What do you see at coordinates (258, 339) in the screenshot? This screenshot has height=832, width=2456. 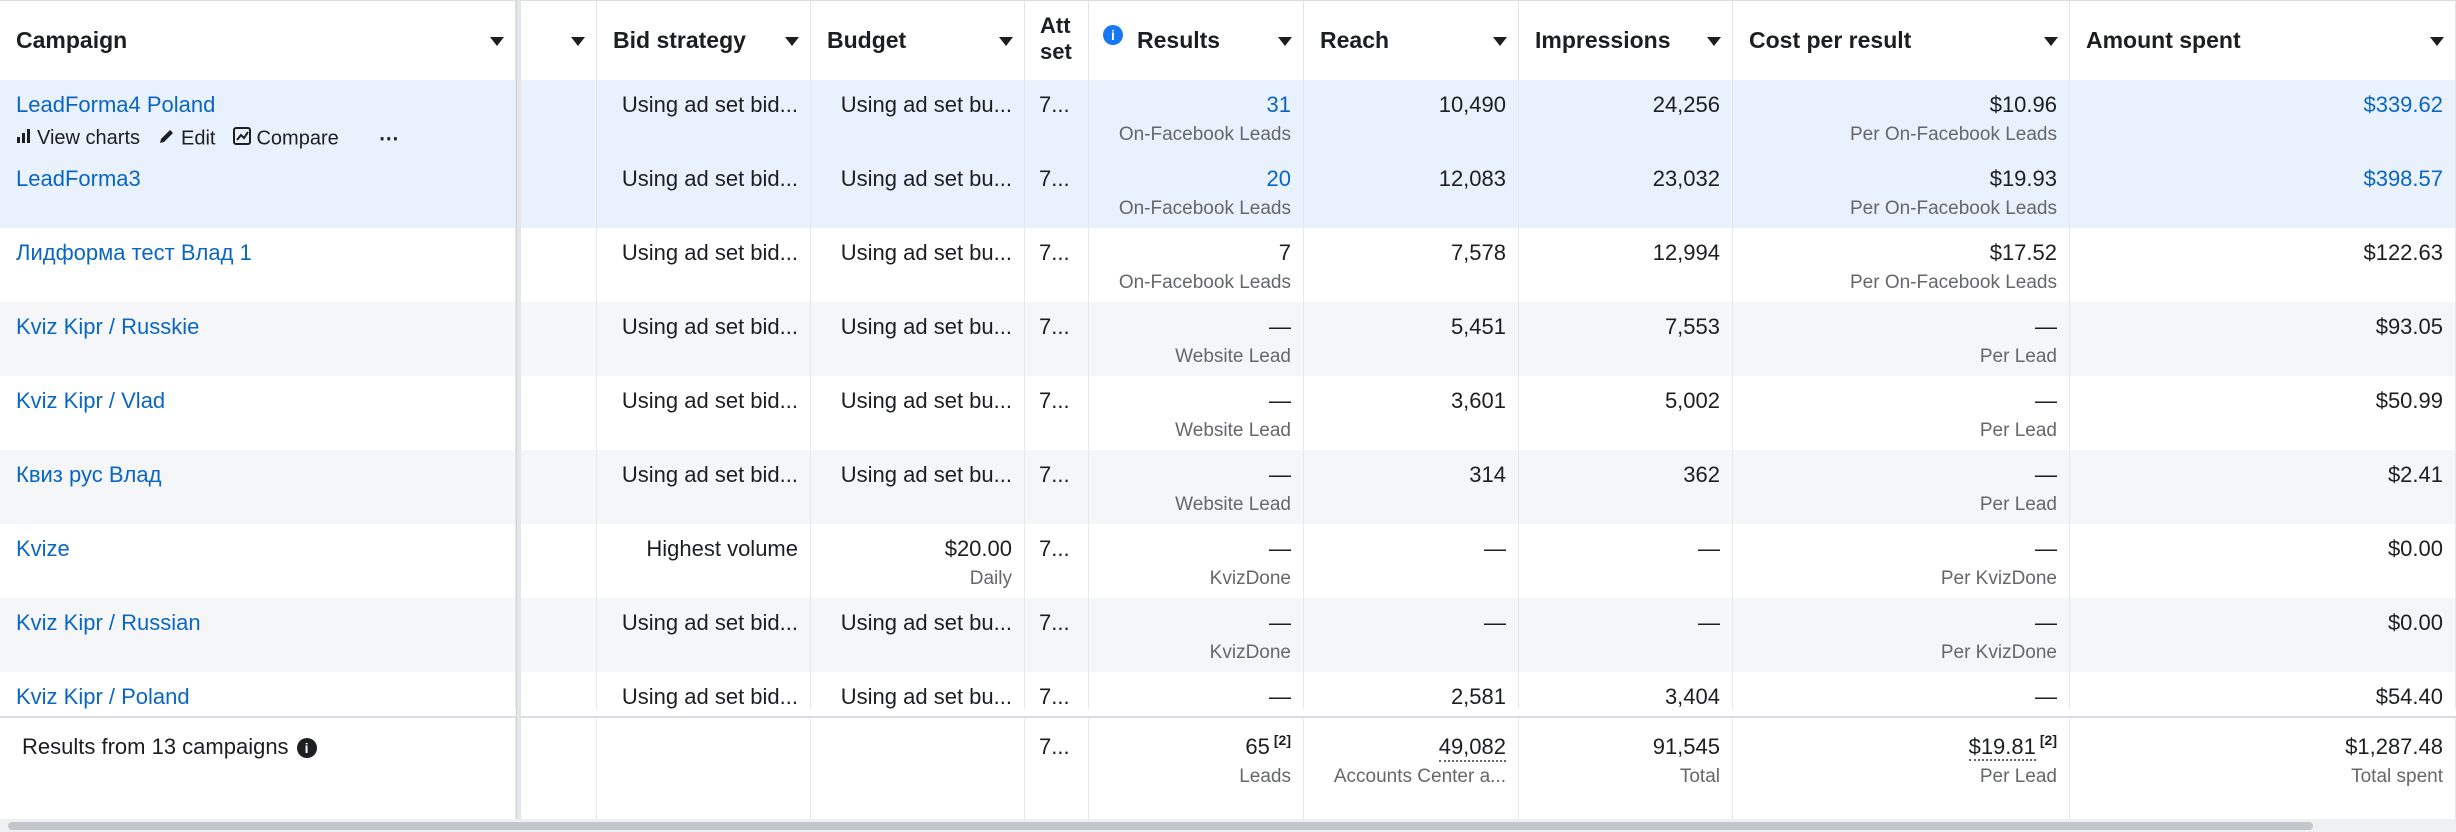 I see `cell-campaign: Kviz Kipr / Russkie` at bounding box center [258, 339].